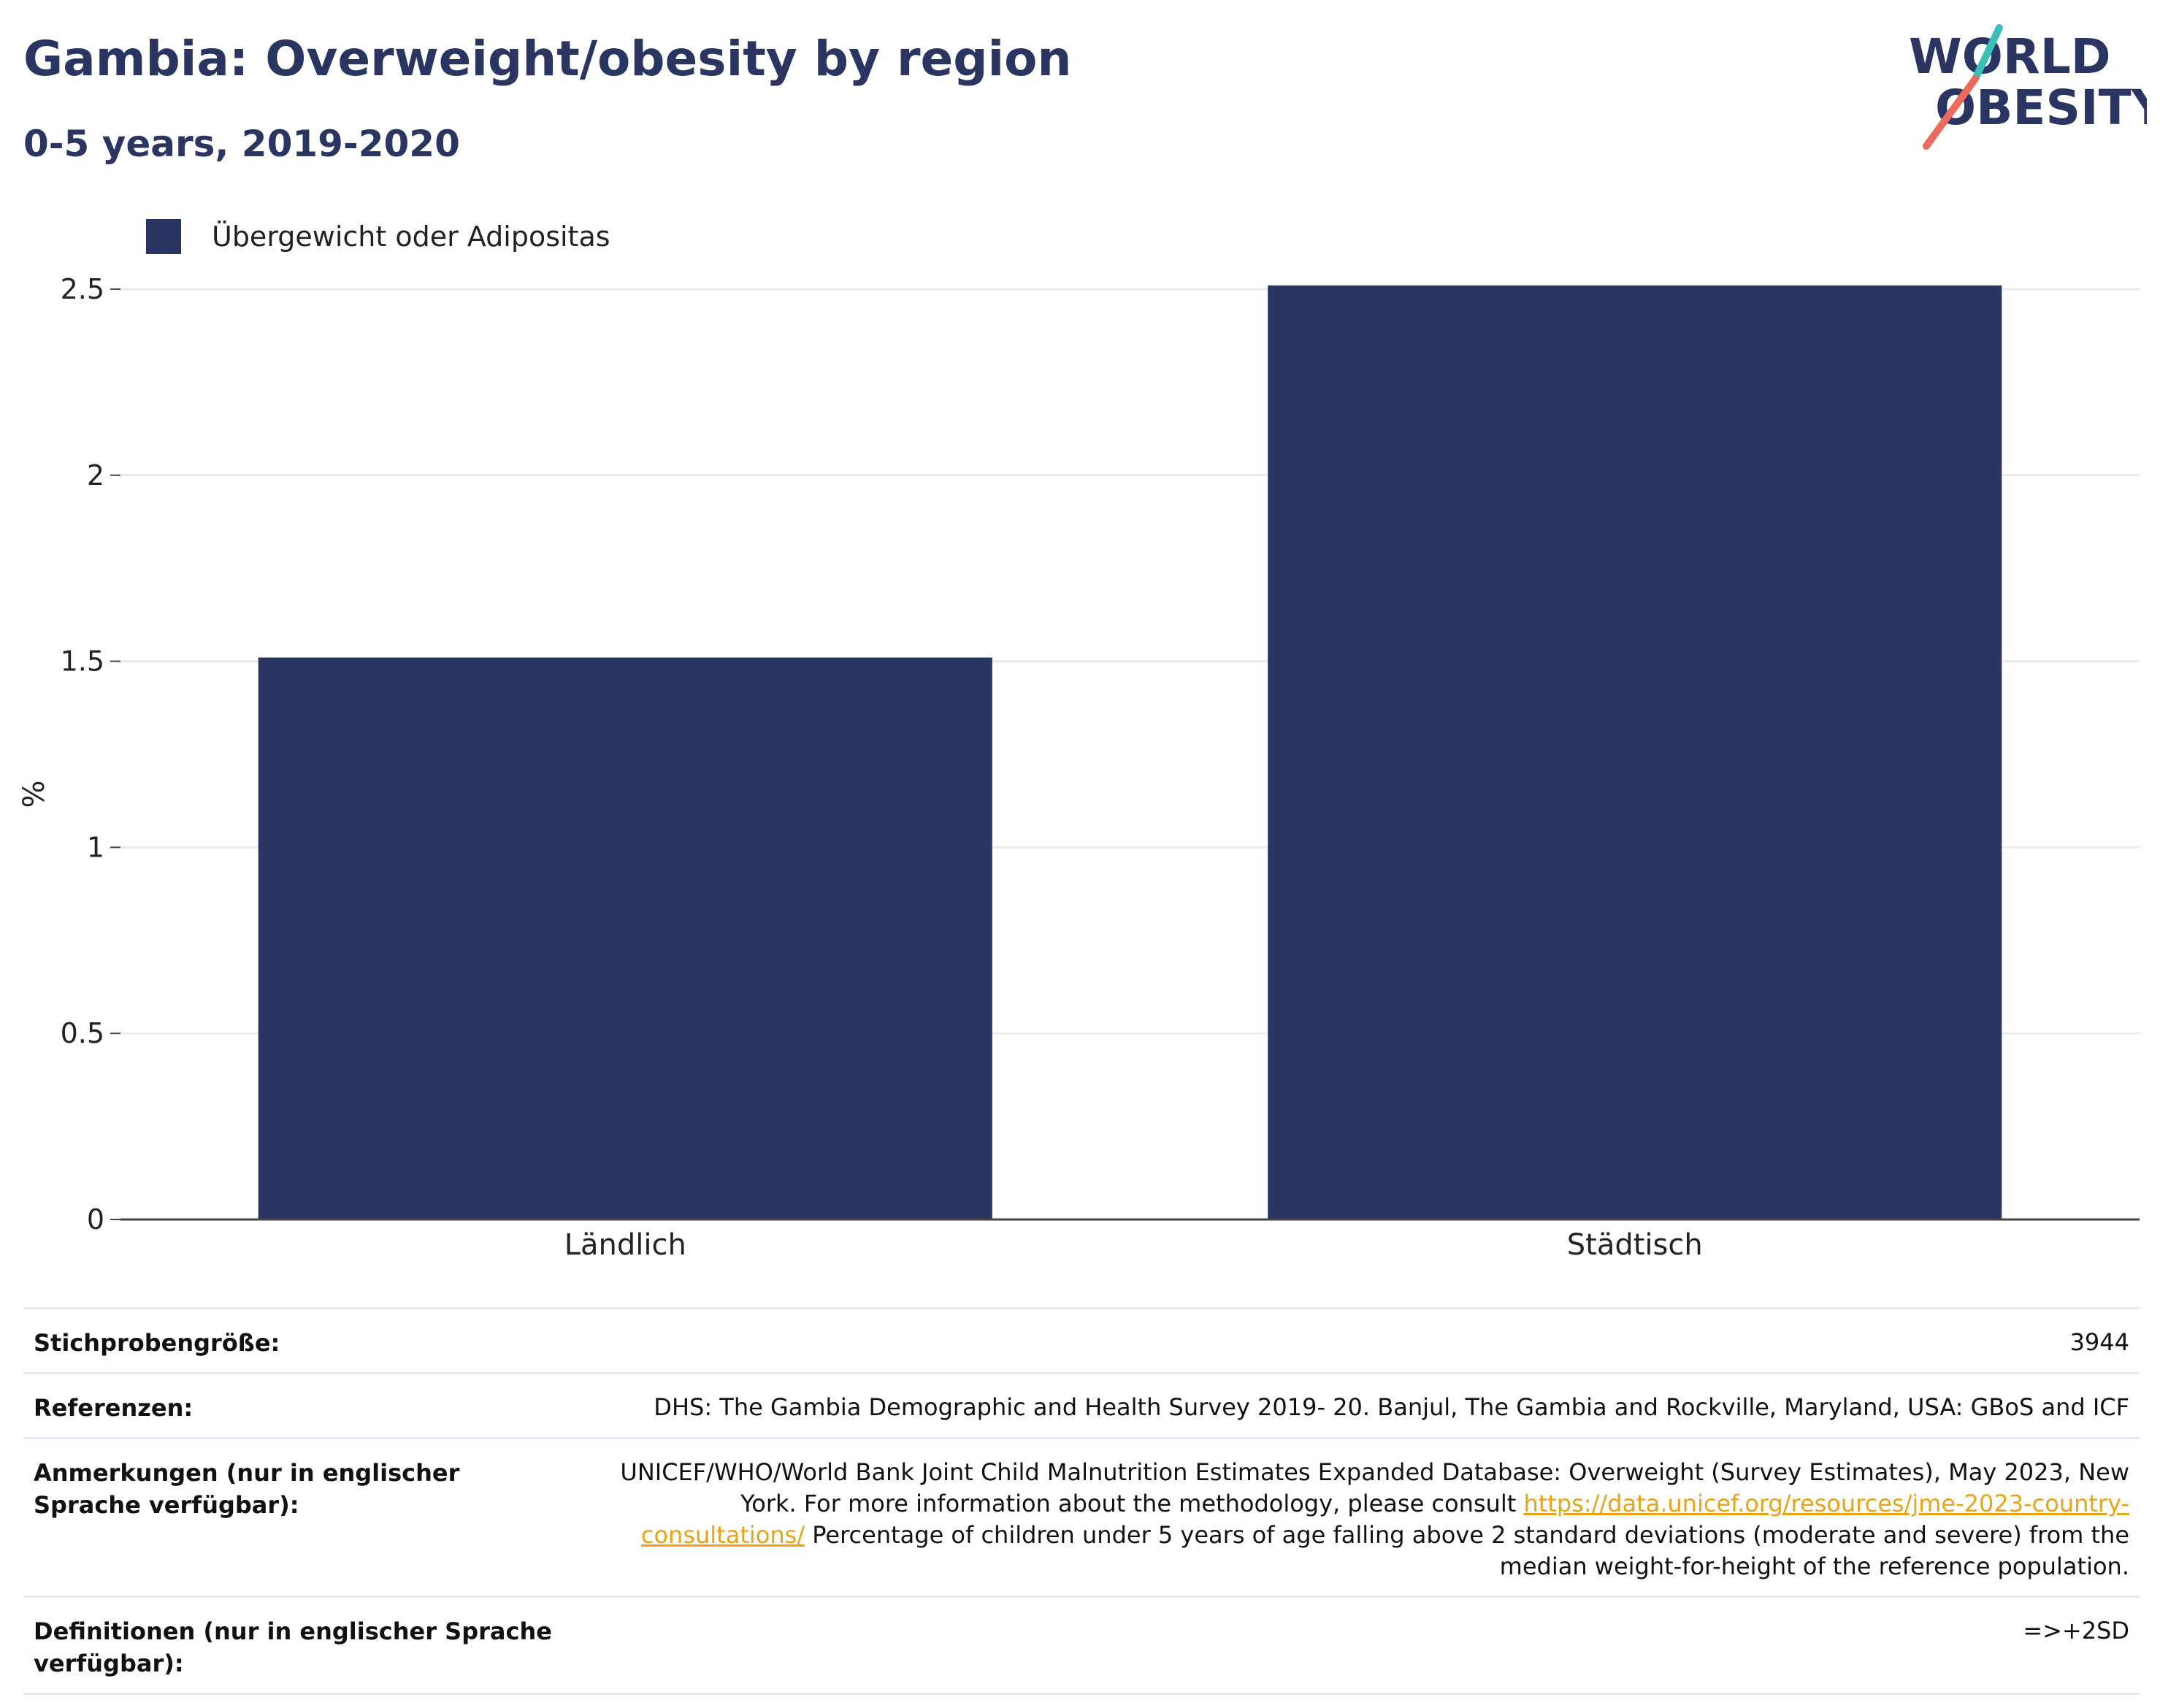 This screenshot has height=1708, width=2160. What do you see at coordinates (95, 475) in the screenshot?
I see `y-tick-label: 2` at bounding box center [95, 475].